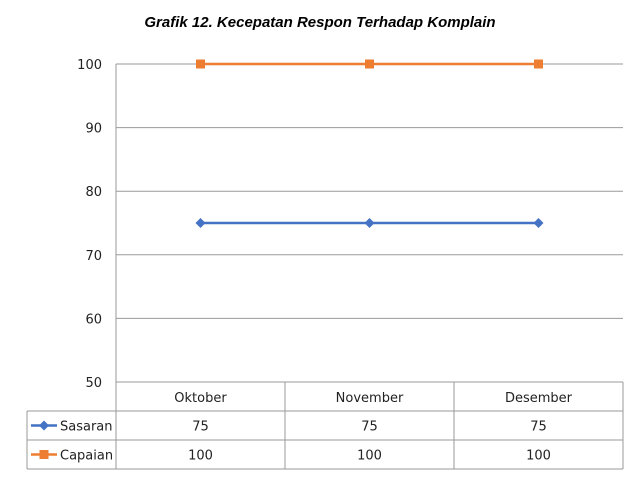 The width and height of the screenshot is (640, 480). What do you see at coordinates (93, 192) in the screenshot?
I see `y-tick-label: 80` at bounding box center [93, 192].